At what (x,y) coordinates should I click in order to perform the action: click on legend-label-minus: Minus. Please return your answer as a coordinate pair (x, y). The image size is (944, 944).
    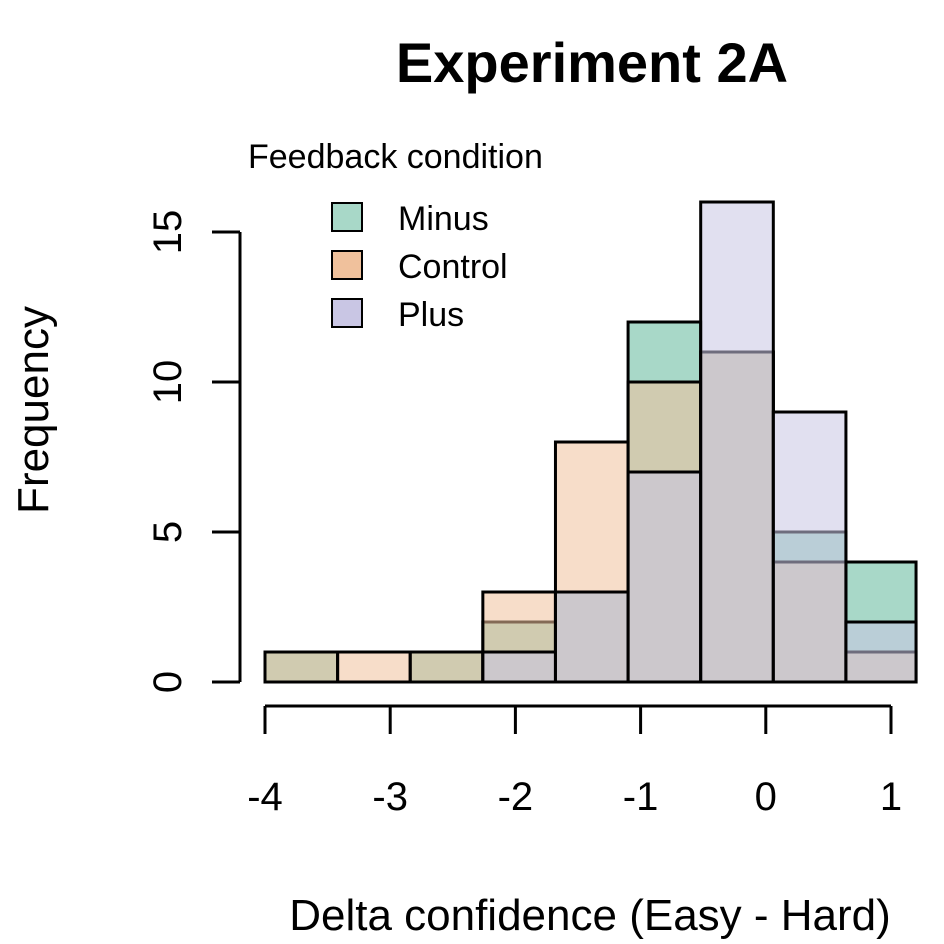
    Looking at the image, I should click on (443, 219).